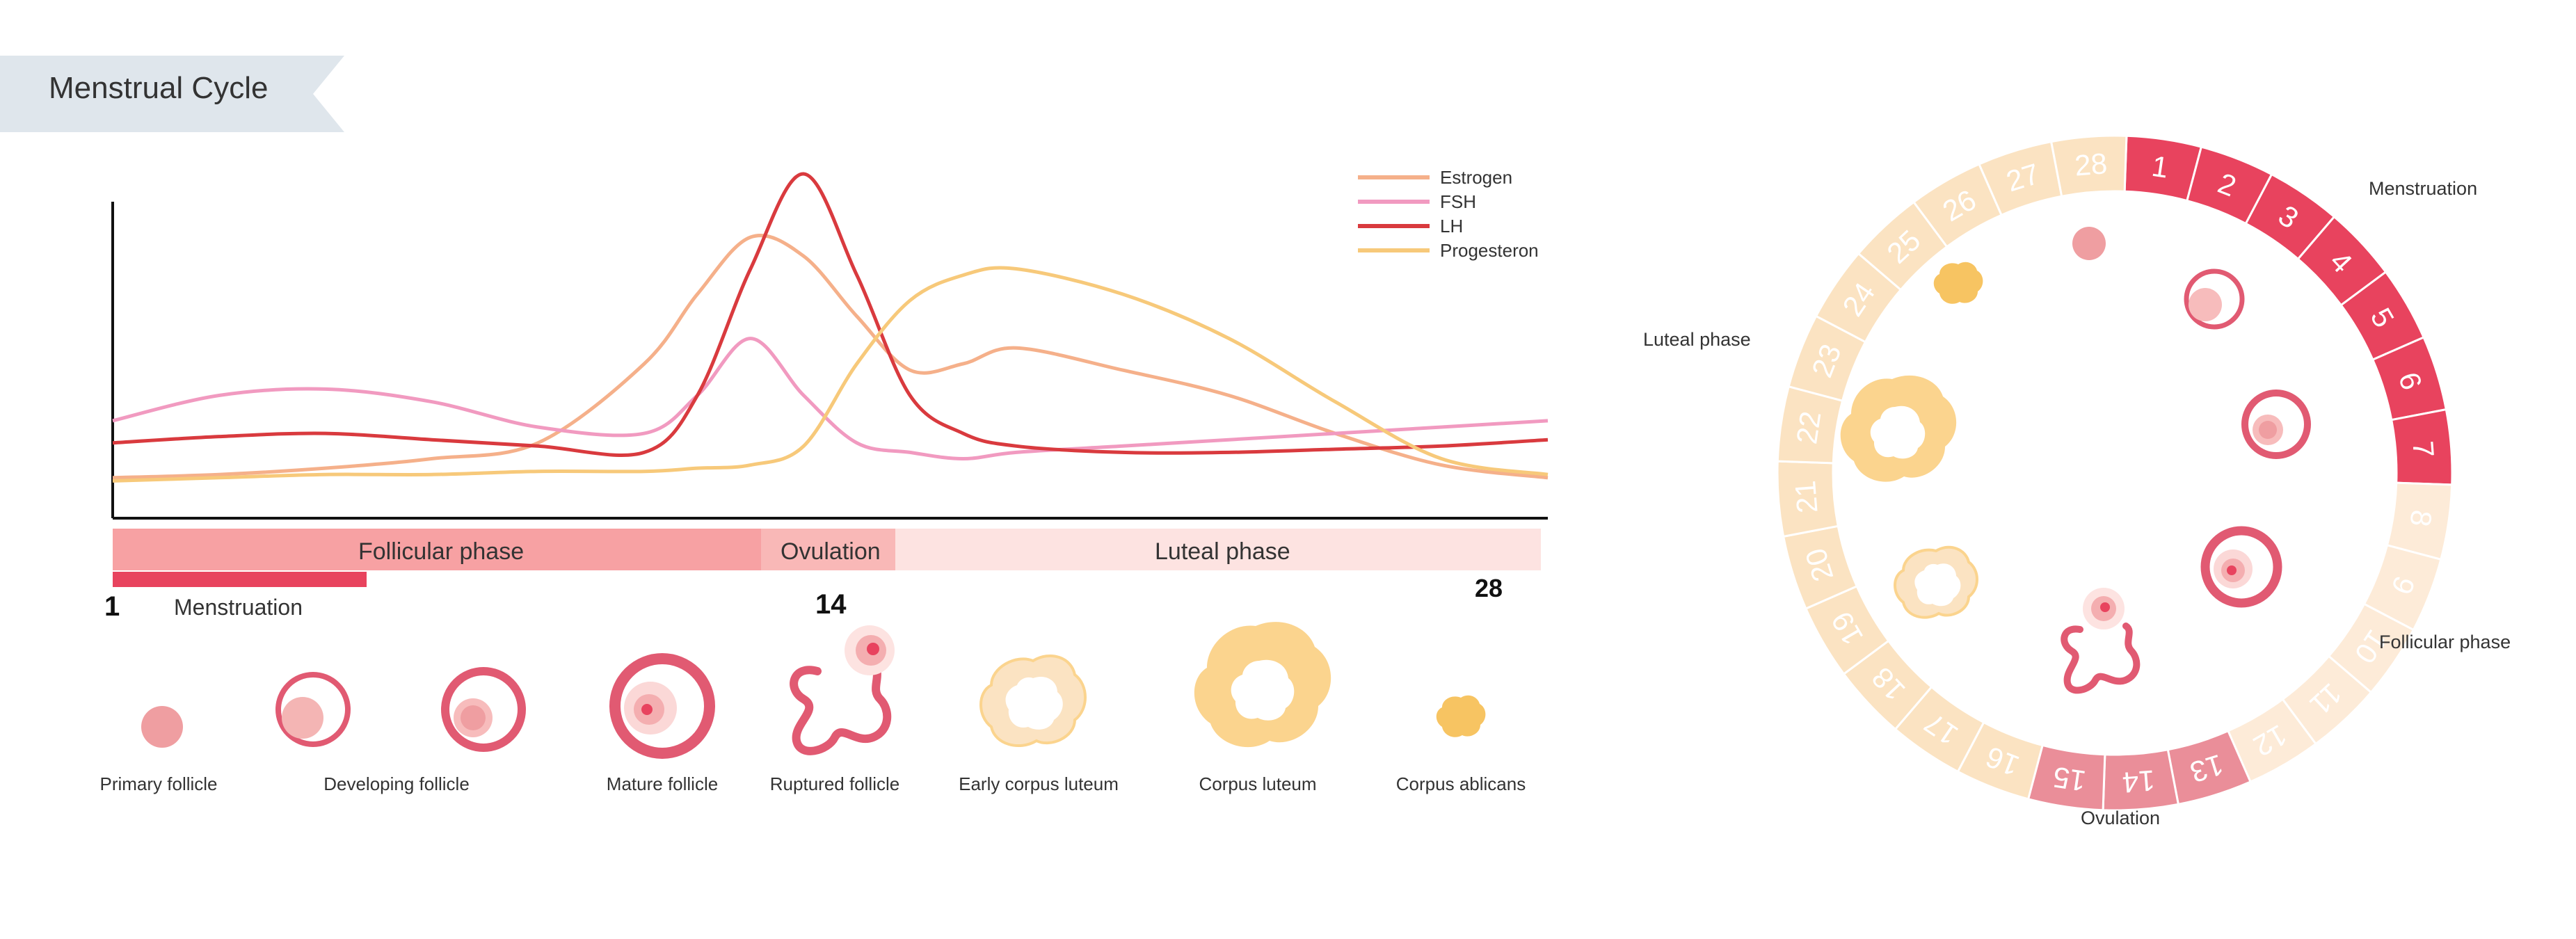 Image resolution: width=2576 pixels, height=939 pixels. What do you see at coordinates (396, 784) in the screenshot?
I see `caption-developing-follicle: Developing follicle` at bounding box center [396, 784].